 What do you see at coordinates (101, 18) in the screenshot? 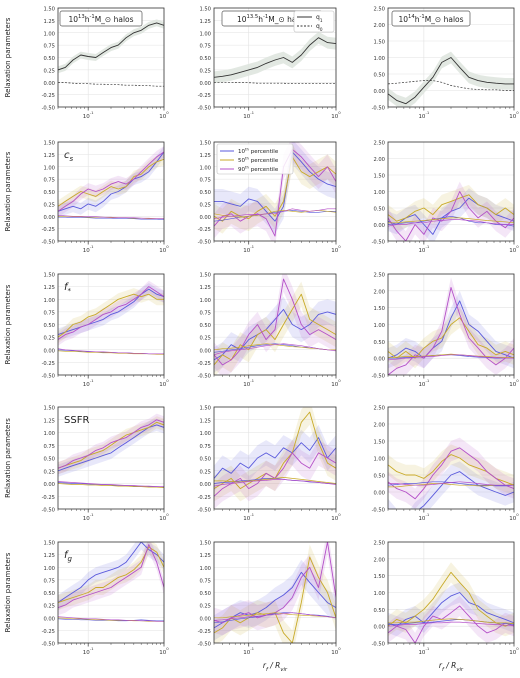
I see `column-title-box` at bounding box center [101, 18].